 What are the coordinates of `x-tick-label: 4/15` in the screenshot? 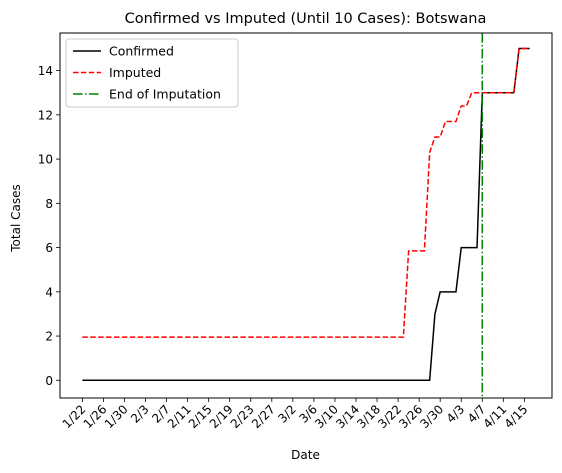 It's located at (516, 416).